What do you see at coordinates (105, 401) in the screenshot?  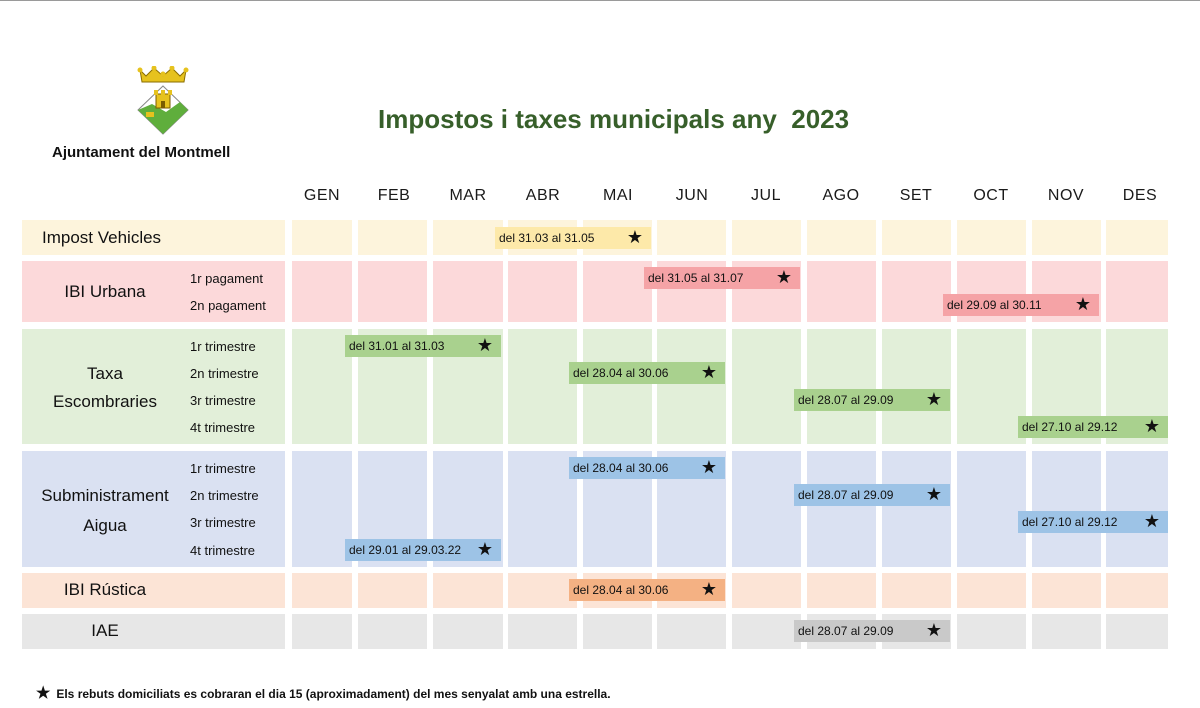 I see `row-label-escombraries: Escombraries` at bounding box center [105, 401].